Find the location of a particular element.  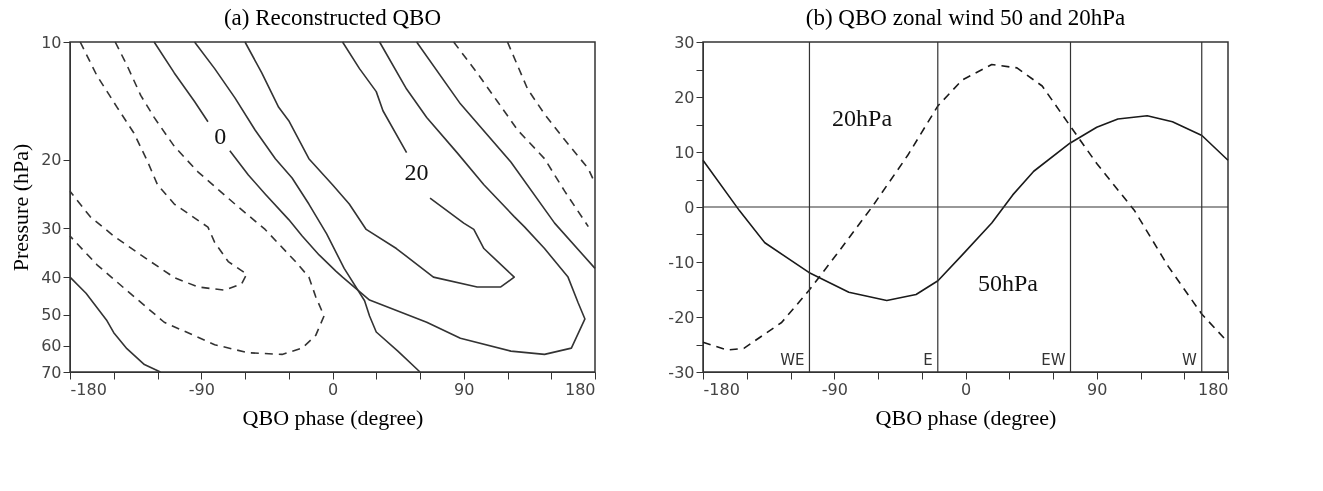

chart-title: (a) Reconstructed QBO is located at coordinates (332, 17).